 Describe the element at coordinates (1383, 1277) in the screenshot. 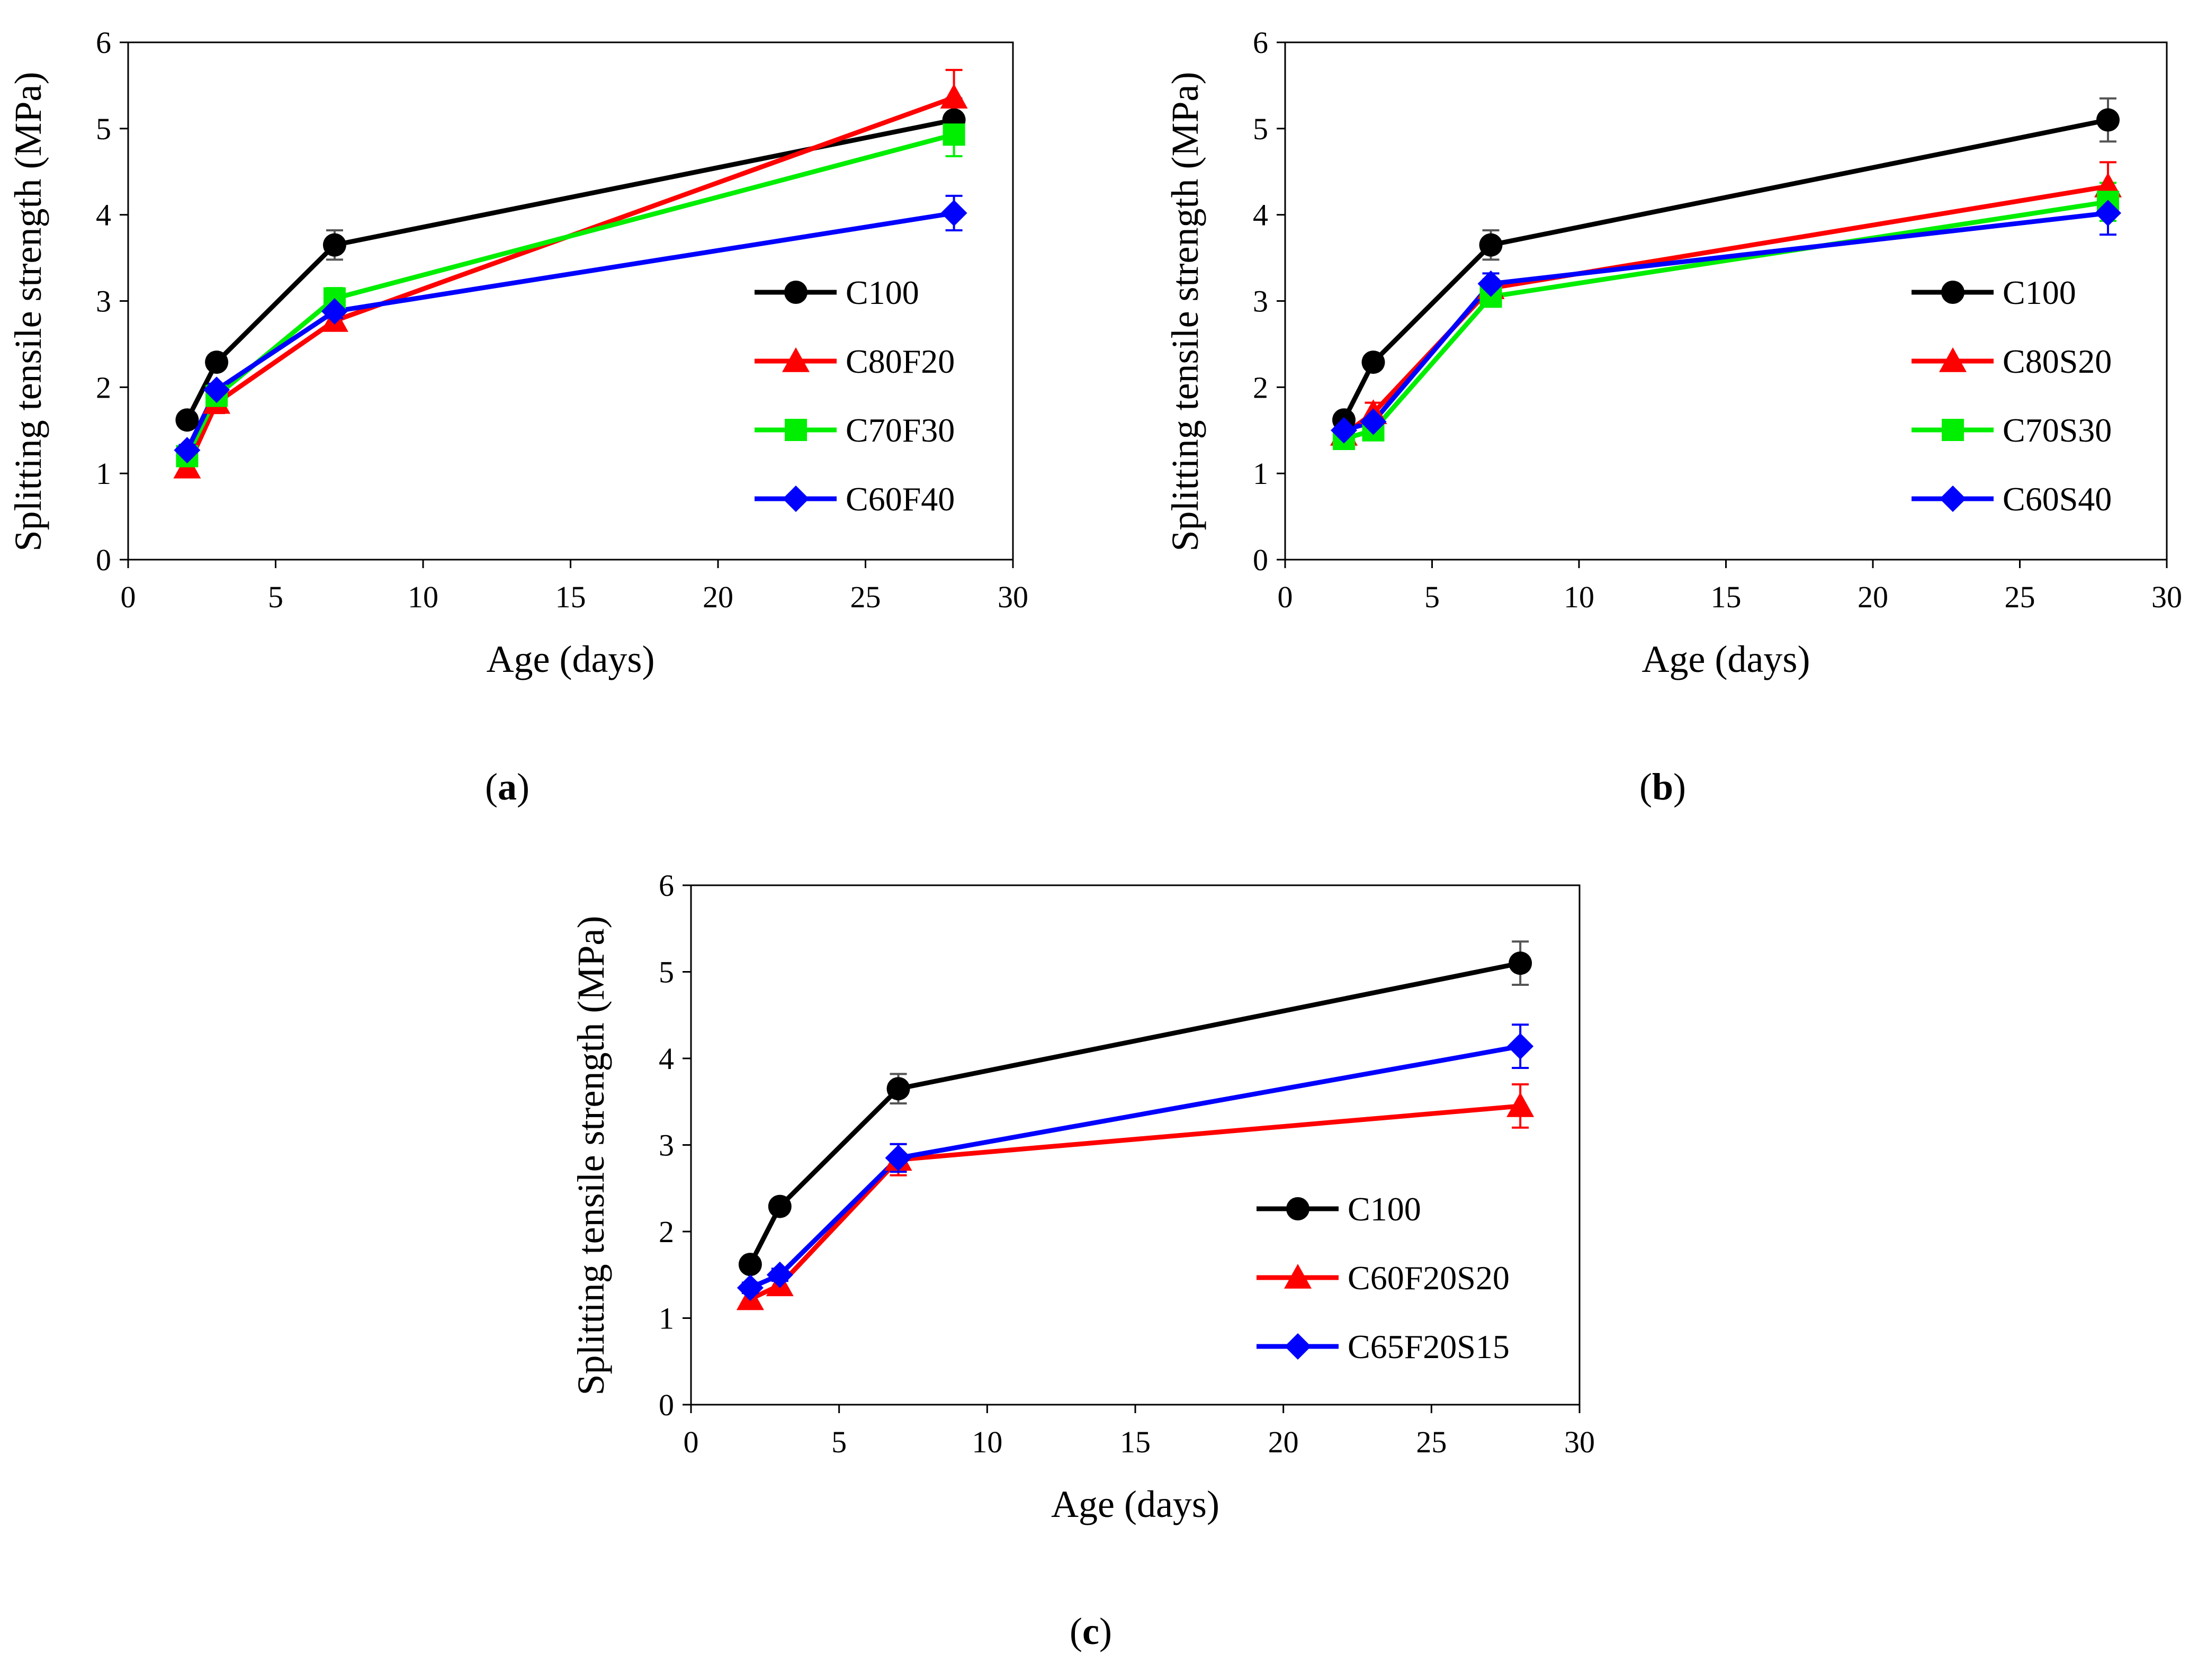

I see `legend: C100 C60F20S20 C65F20S15` at that location.